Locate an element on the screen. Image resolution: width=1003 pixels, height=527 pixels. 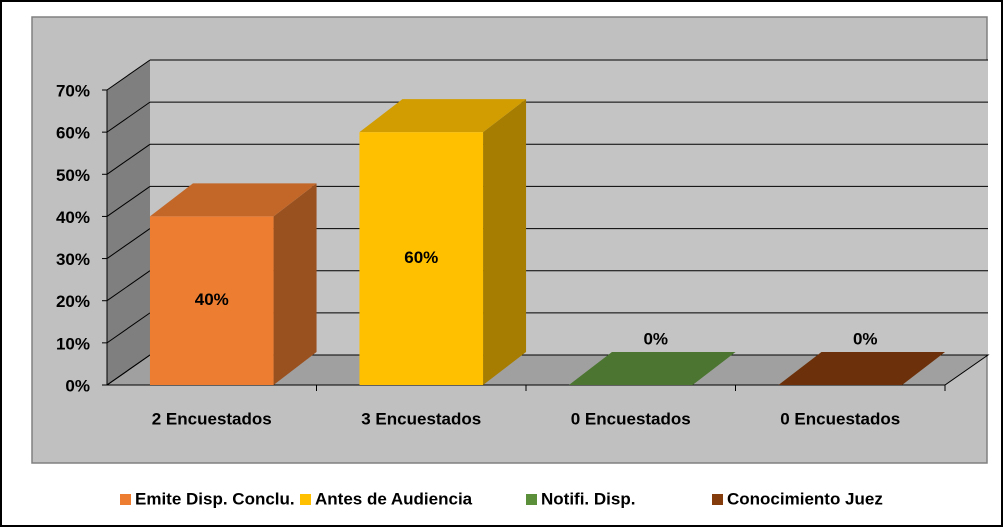
legend-label: Notifi. Disp. is located at coordinates (588, 498).